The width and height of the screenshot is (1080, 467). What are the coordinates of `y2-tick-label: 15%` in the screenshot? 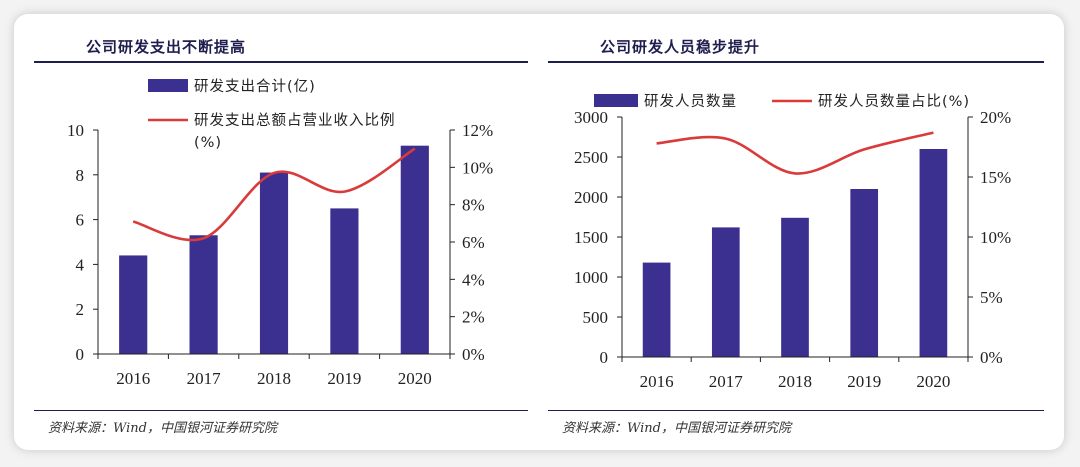 It's located at (995, 177).